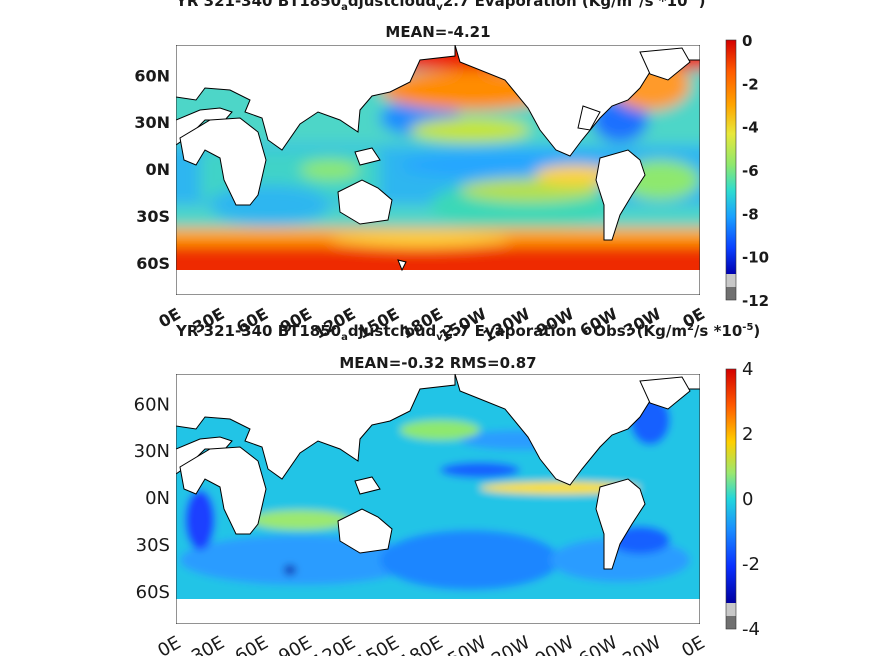 The width and height of the screenshot is (875, 656). I want to click on chart-2-title-p2: djustcloud, so click(392, 331).